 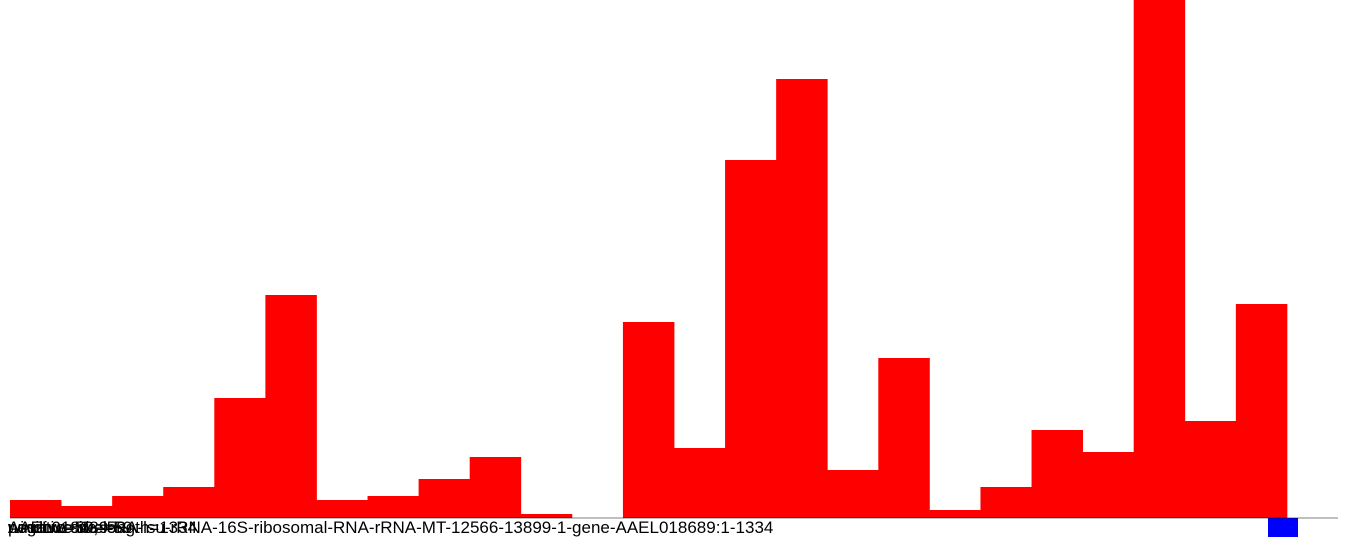 I want to click on negative-site-label: negative site=59, so click(x=70, y=527).